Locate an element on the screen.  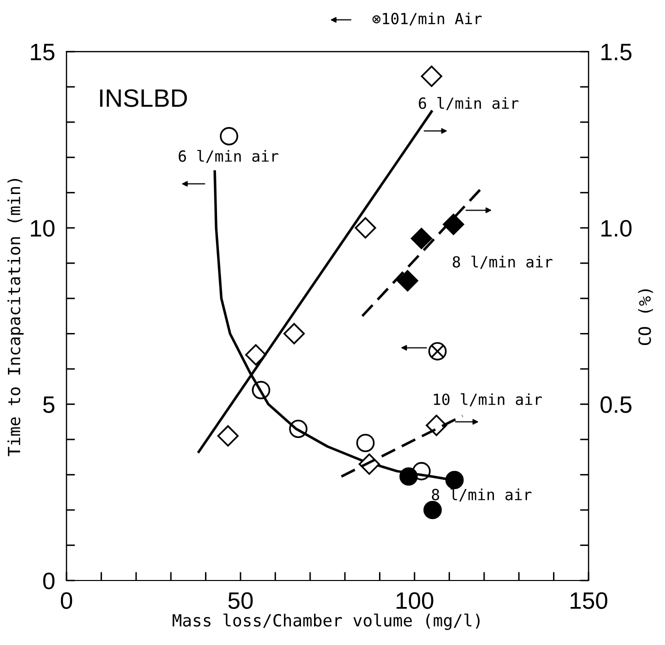
annotation: 10 l/min air is located at coordinates (488, 399).